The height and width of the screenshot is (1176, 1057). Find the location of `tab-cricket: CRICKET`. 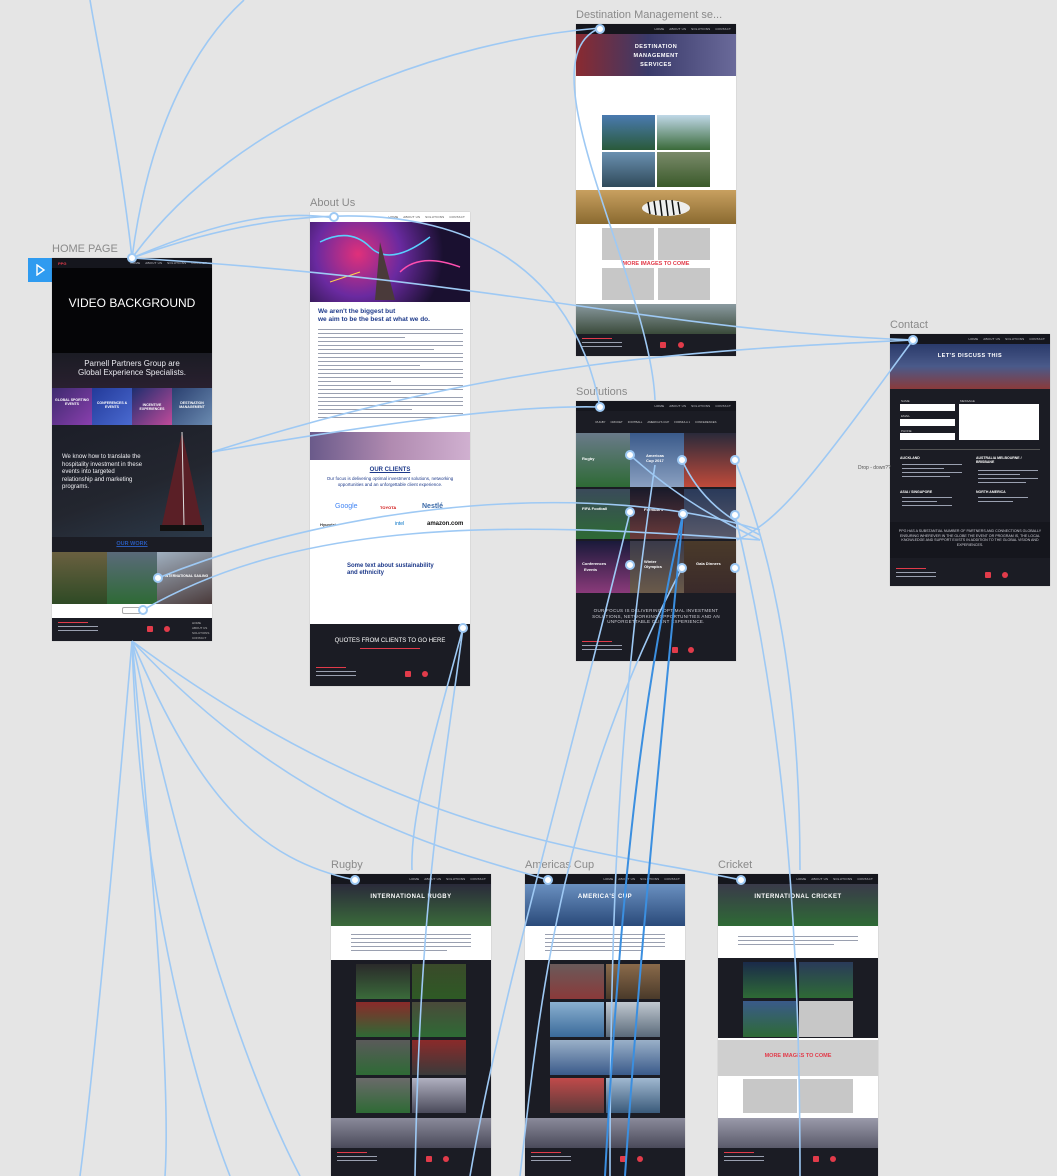

tab-cricket: CRICKET is located at coordinates (616, 422).